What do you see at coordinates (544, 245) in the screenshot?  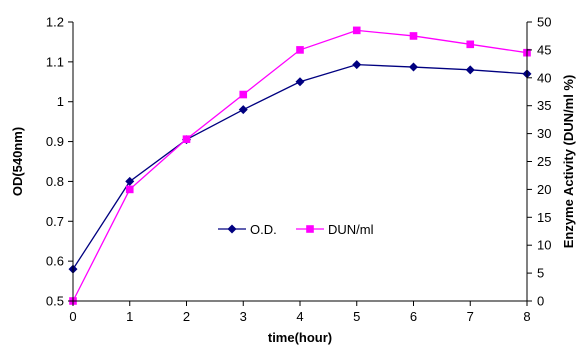 I see `y-right-tick-label: 10` at bounding box center [544, 245].